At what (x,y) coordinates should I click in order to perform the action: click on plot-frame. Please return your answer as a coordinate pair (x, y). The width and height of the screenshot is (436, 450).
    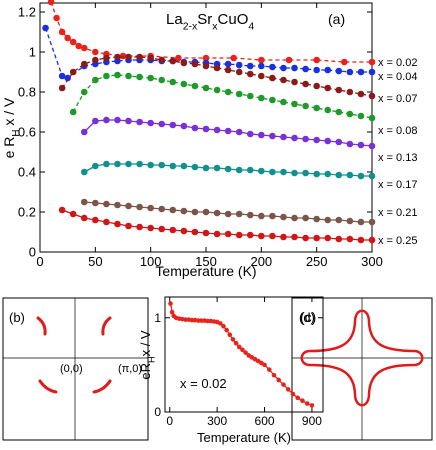
    Looking at the image, I should click on (244, 354).